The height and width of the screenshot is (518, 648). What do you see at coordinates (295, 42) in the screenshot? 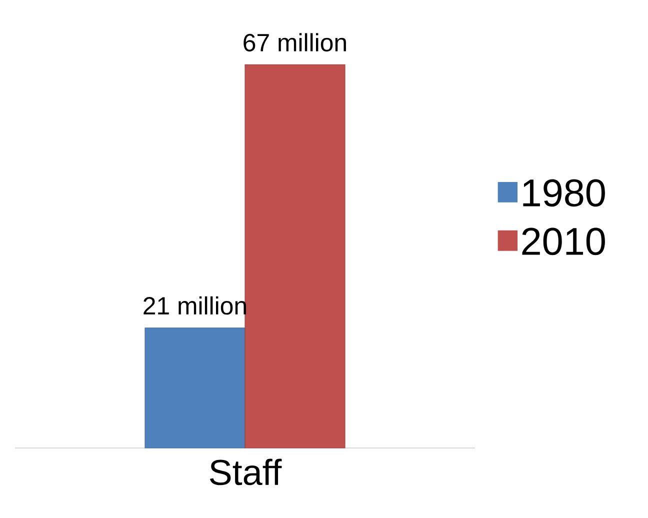
I see `data-label: 67 million` at bounding box center [295, 42].